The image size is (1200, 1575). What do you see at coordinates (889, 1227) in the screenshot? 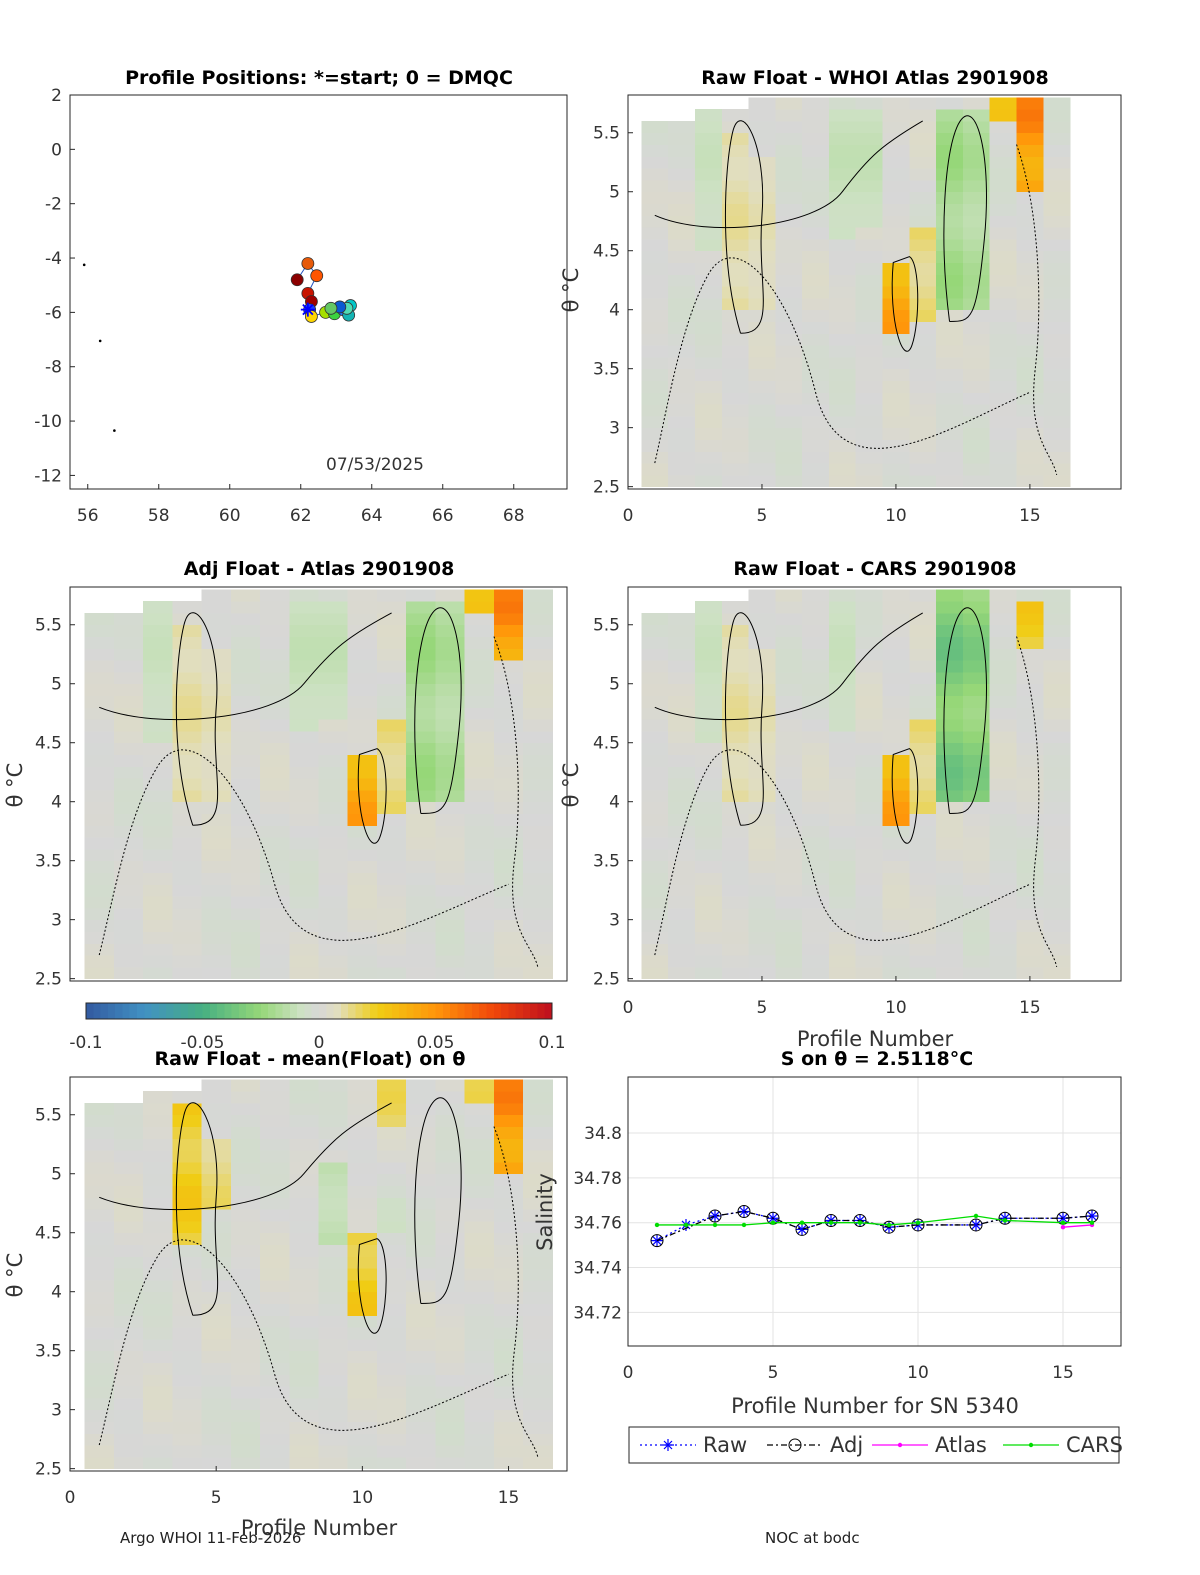
I see `adj-point` at bounding box center [889, 1227].